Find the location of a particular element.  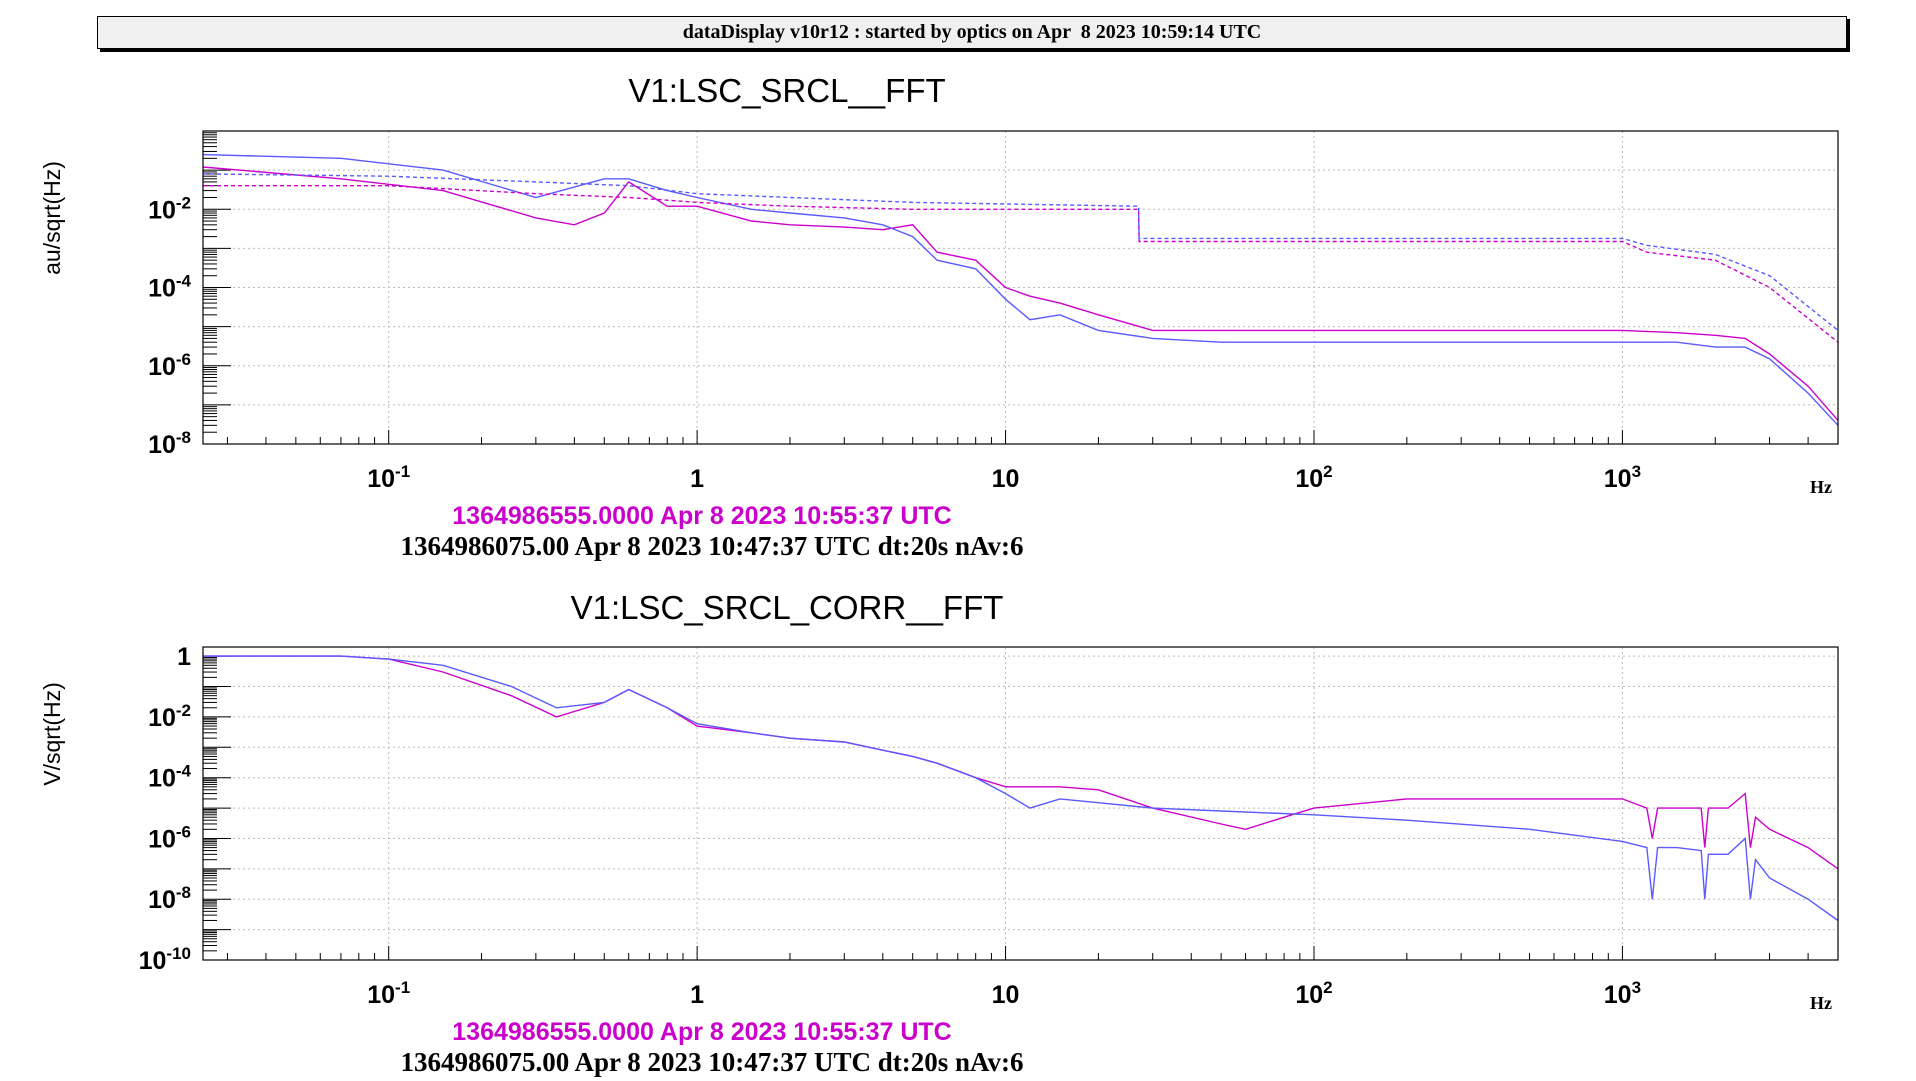

panel-1-legend-magenta: 1364986555.0000 Apr 8 2023 10:55:37 UTC is located at coordinates (701, 516).